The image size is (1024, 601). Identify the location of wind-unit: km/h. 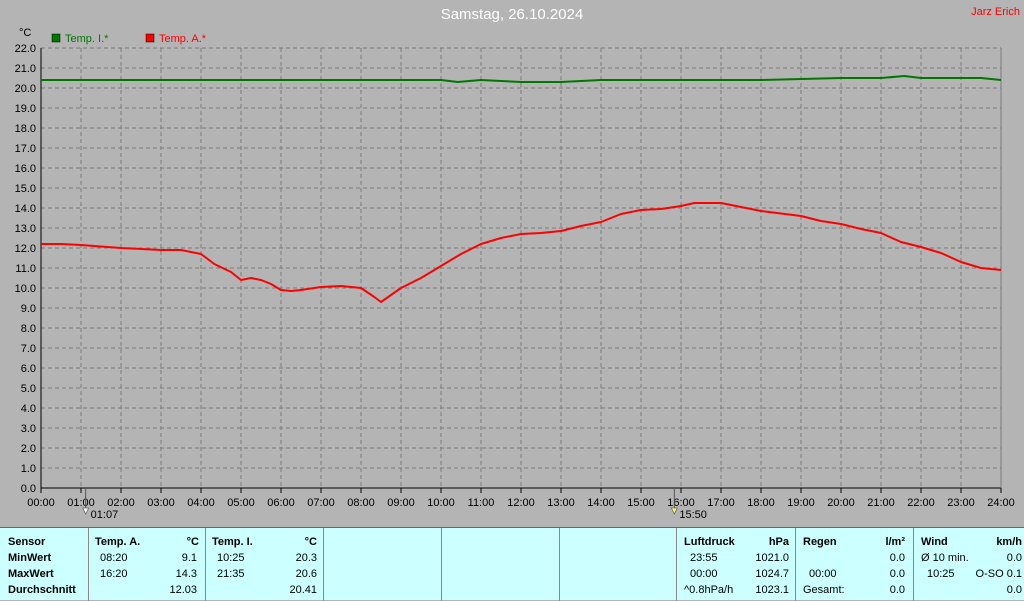
(1009, 542).